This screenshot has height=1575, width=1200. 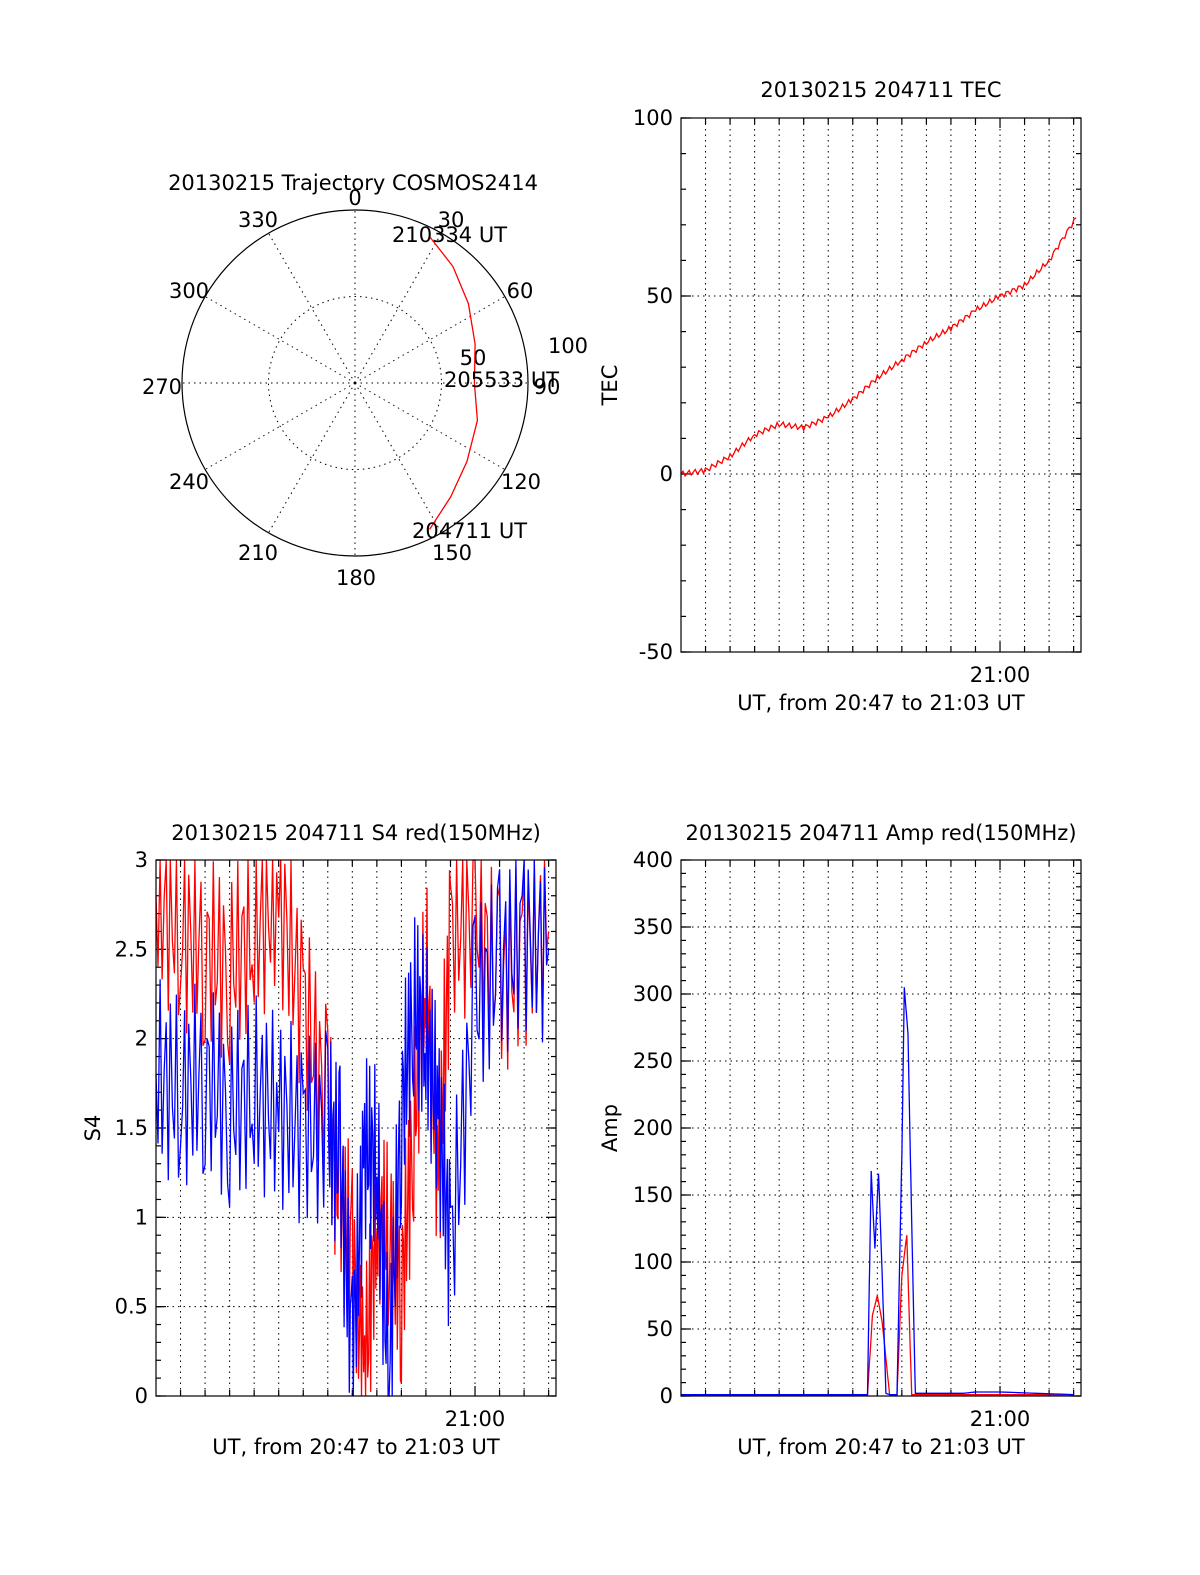 What do you see at coordinates (653, 1061) in the screenshot?
I see `y-tick-label: 250` at bounding box center [653, 1061].